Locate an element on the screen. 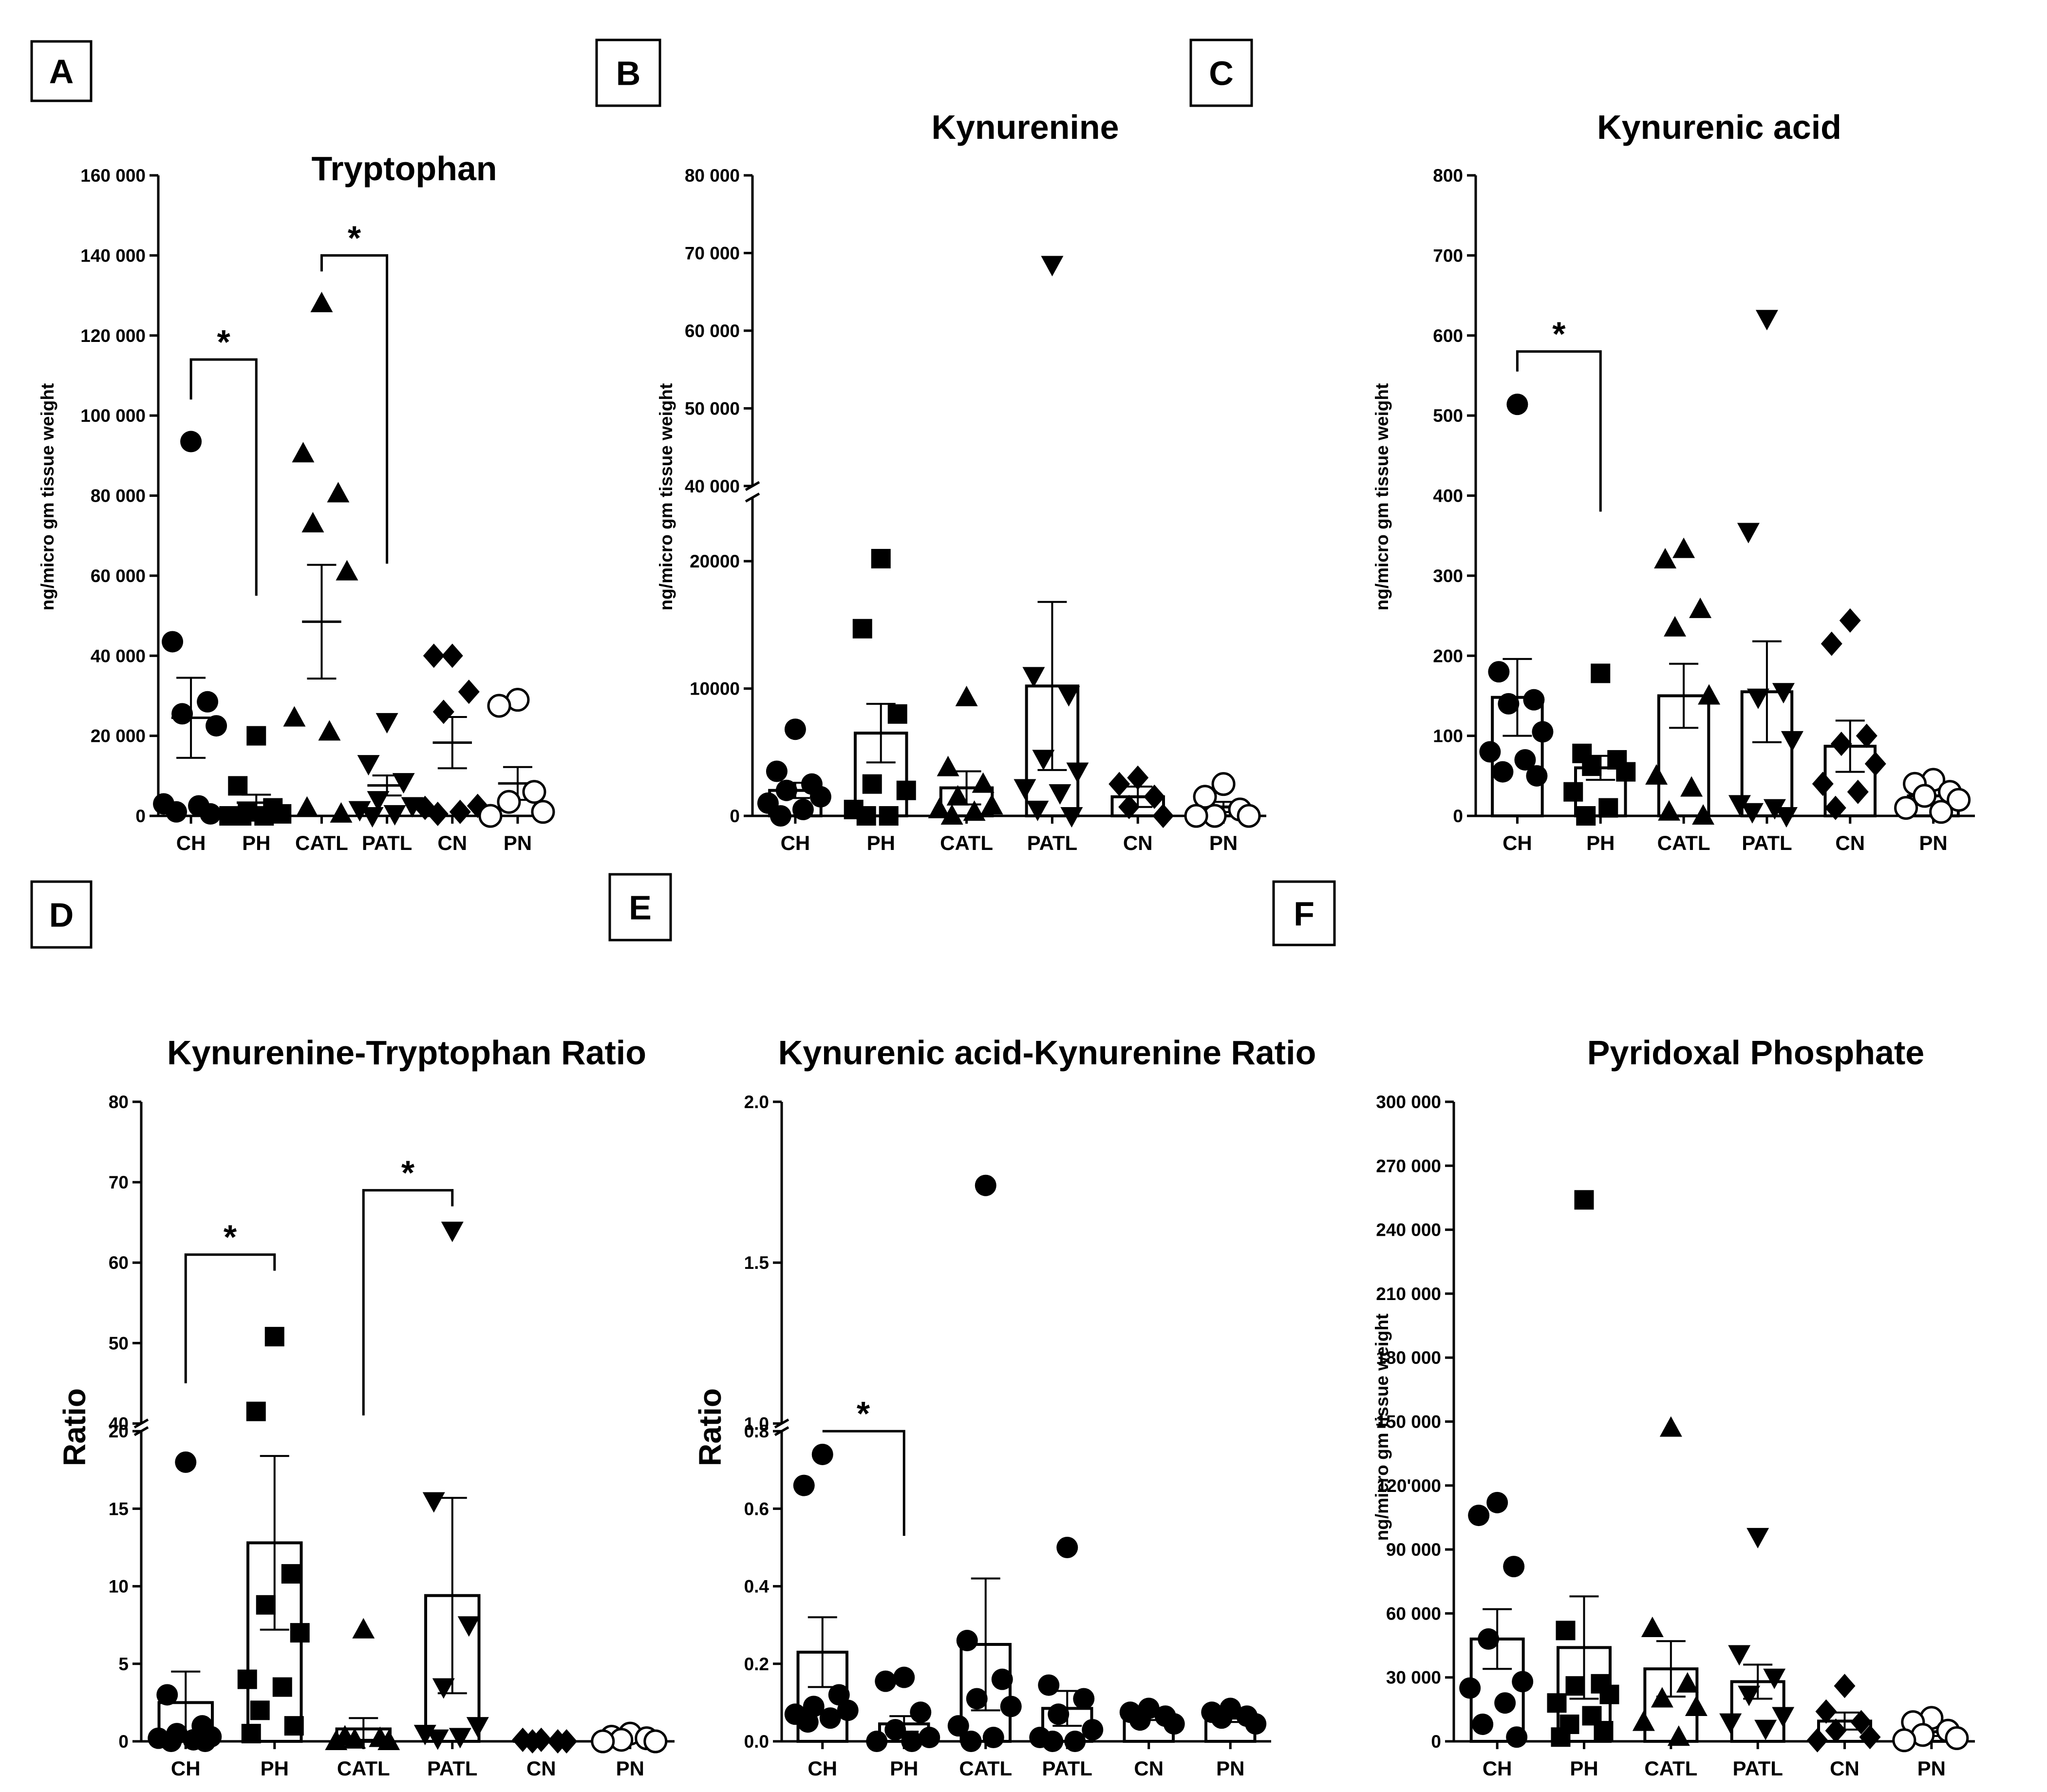  y-tick-label: 10000 is located at coordinates (715, 689).